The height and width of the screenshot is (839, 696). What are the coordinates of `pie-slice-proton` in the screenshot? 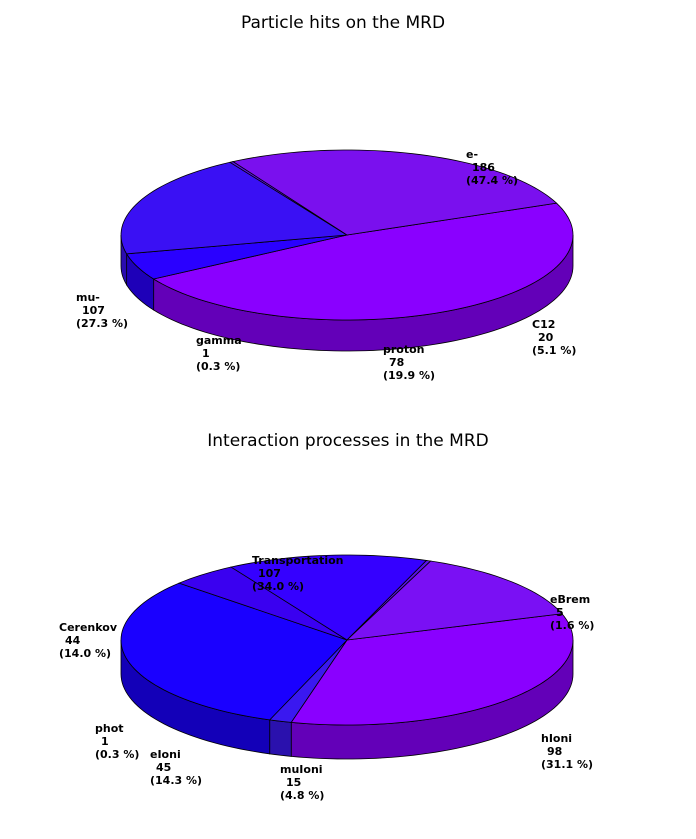 It's located at (234, 208).